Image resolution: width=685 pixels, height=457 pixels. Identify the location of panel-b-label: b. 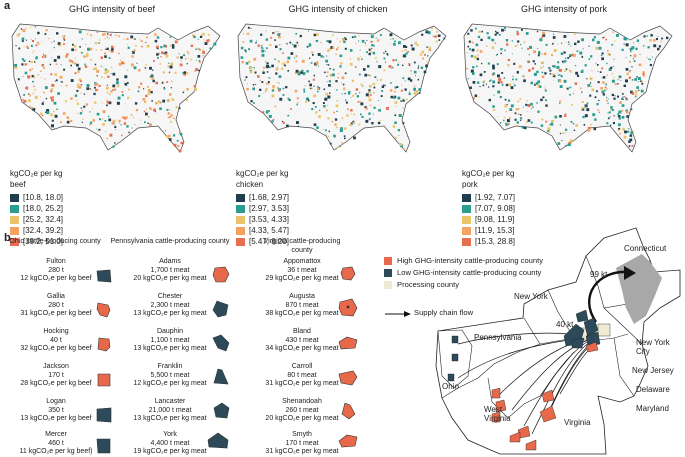
(7, 238).